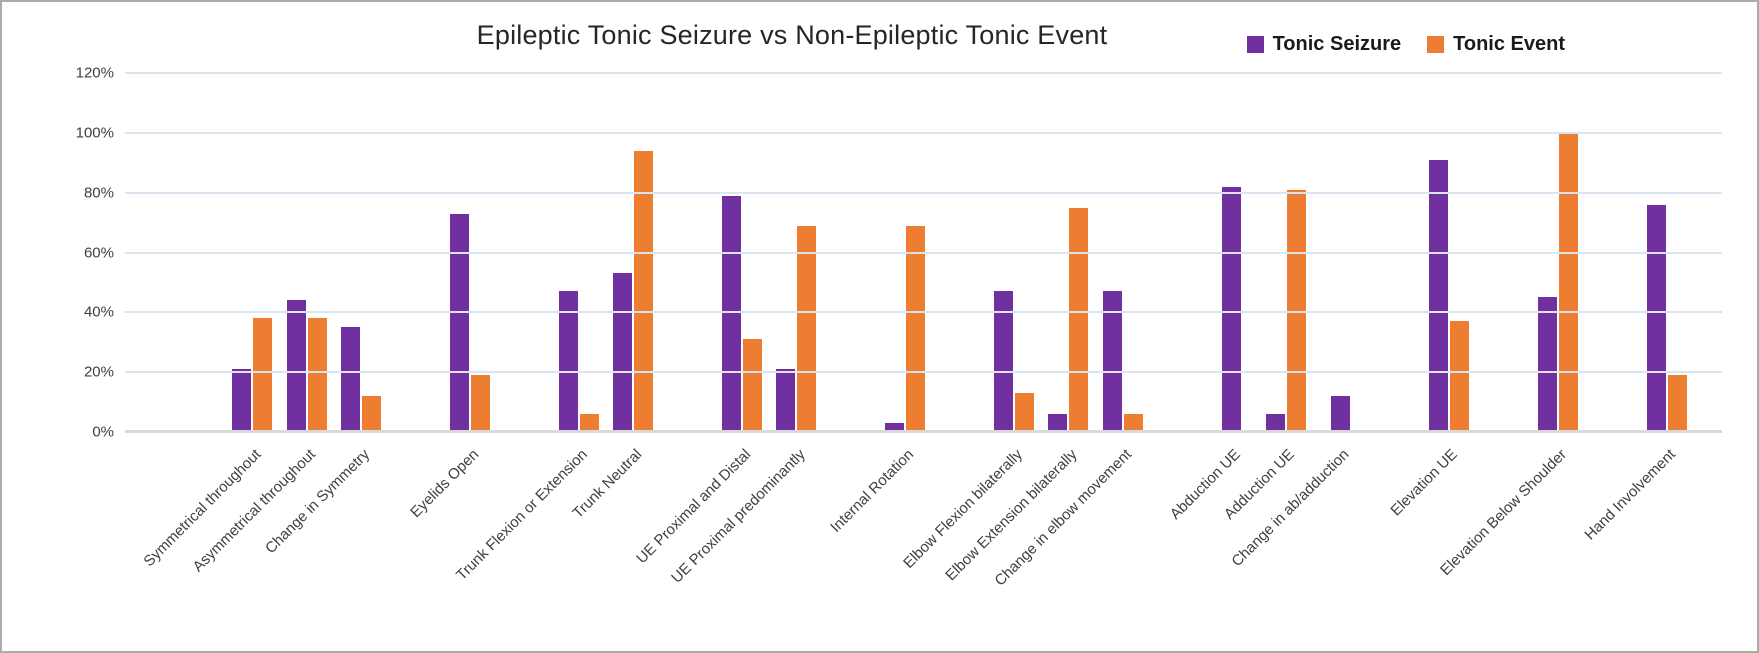 The image size is (1759, 653). I want to click on x-axis-label: Elevation UE, so click(1424, 483).